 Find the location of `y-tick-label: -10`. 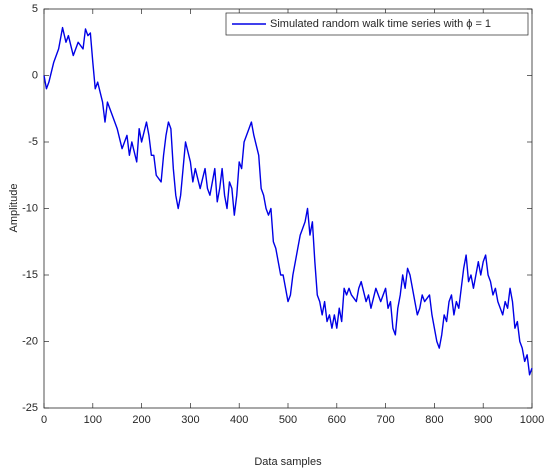

y-tick-label: -10 is located at coordinates (30, 208).